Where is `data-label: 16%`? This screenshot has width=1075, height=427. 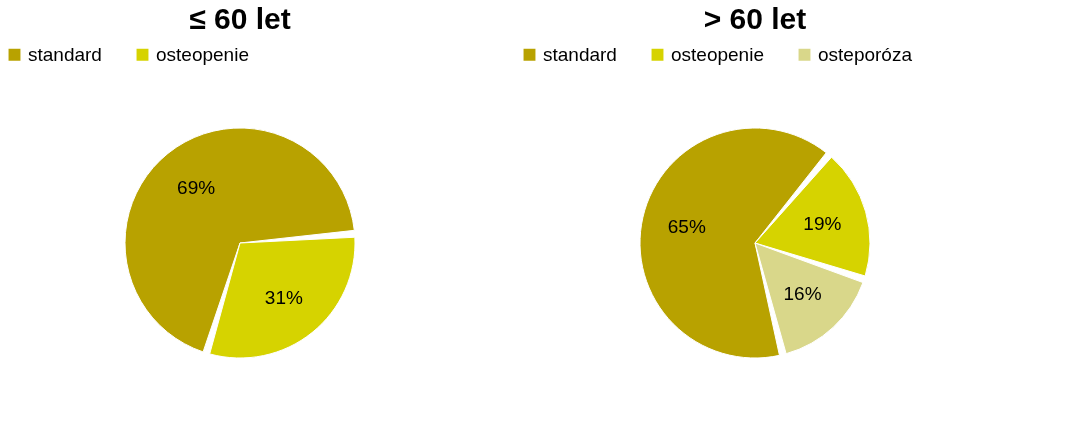
data-label: 16% is located at coordinates (802, 294).